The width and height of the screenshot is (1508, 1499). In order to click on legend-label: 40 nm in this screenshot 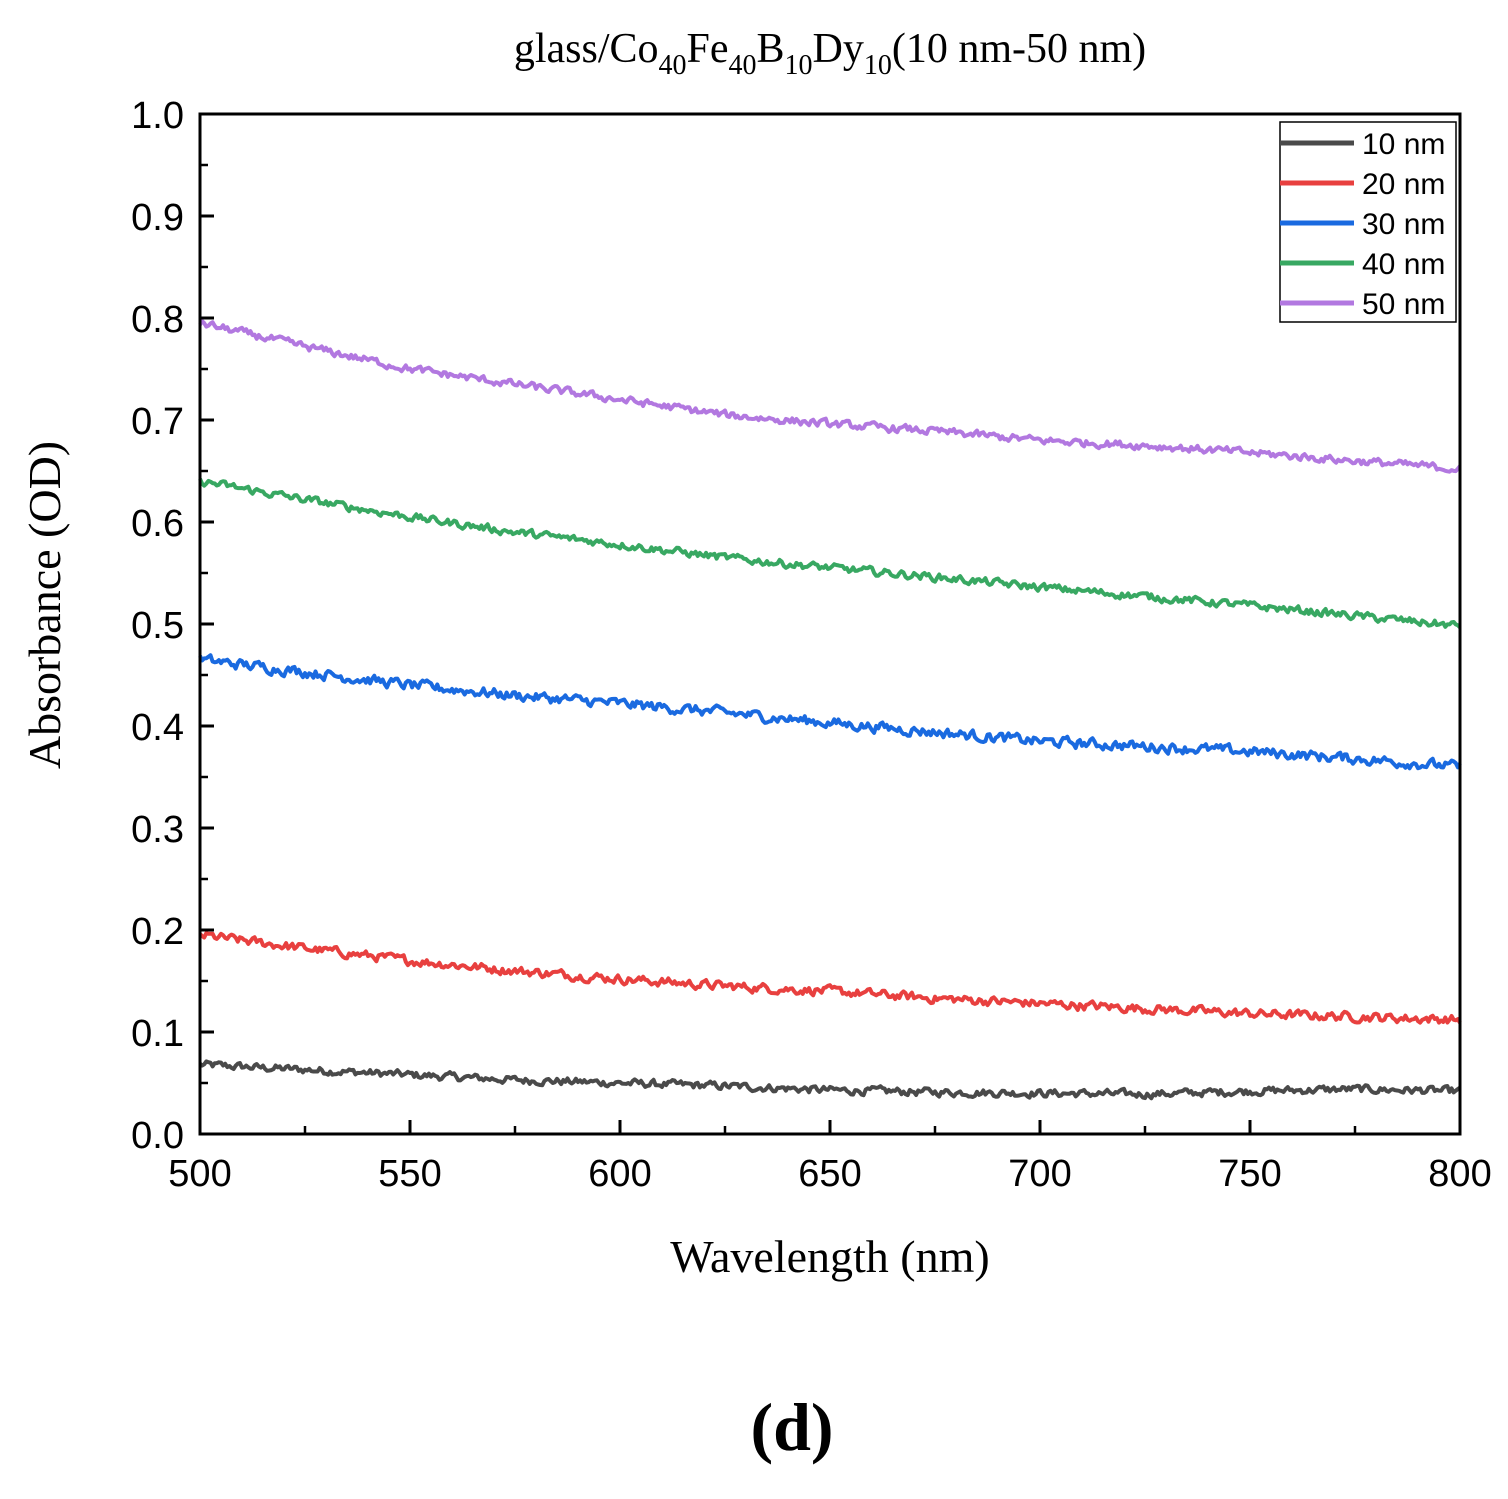, I will do `click(1403, 264)`.